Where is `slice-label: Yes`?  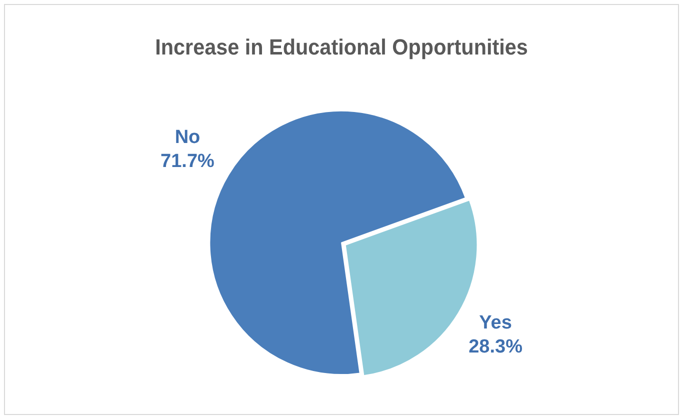 slice-label: Yes is located at coordinates (495, 323).